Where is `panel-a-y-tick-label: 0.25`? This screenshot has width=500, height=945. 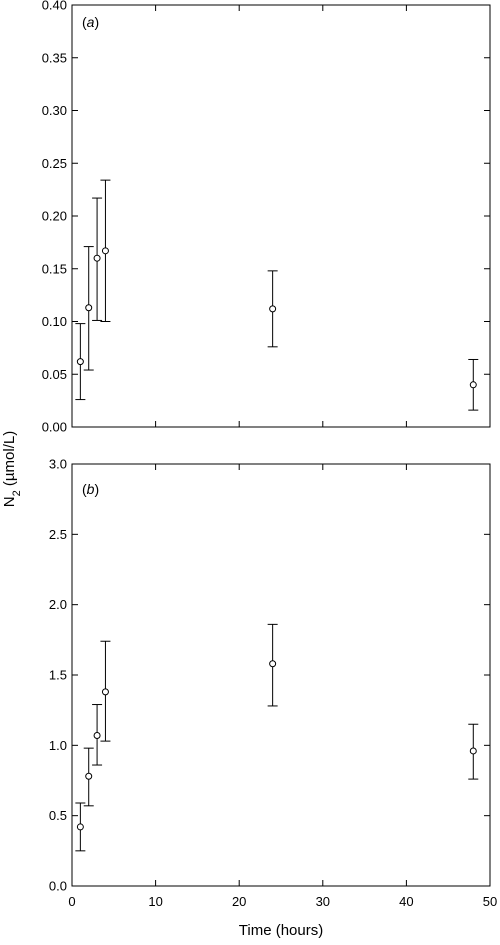 panel-a-y-tick-label: 0.25 is located at coordinates (54, 163).